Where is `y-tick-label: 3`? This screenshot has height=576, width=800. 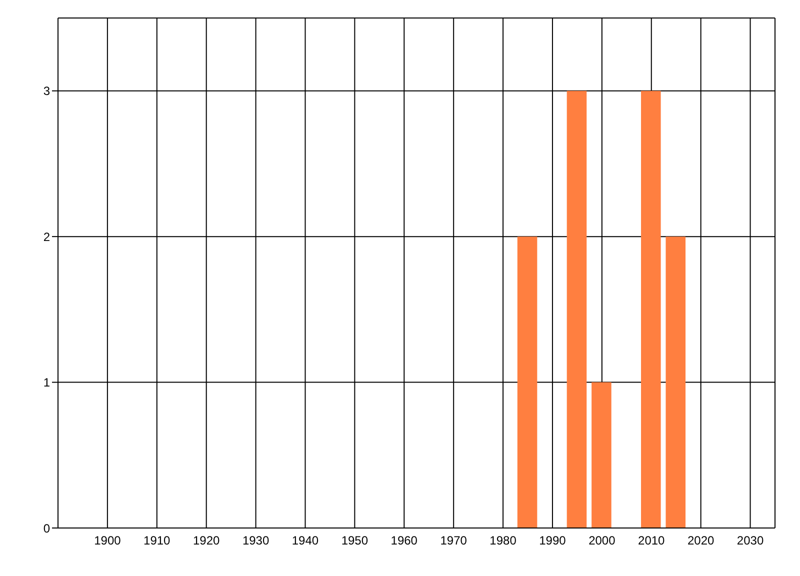 y-tick-label: 3 is located at coordinates (46, 91).